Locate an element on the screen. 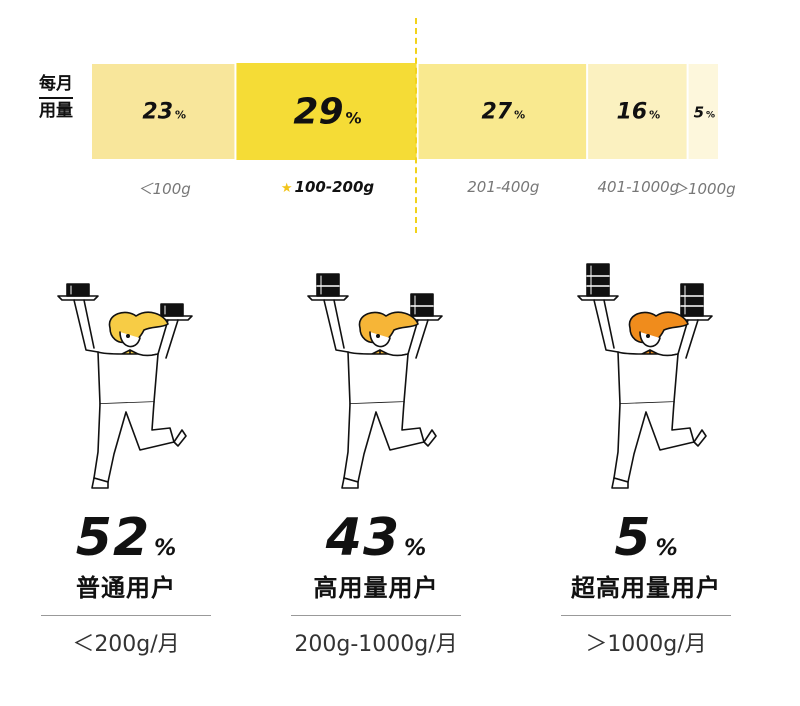 This screenshot has height=706, width=800. axis-label-line2: 用量 is located at coordinates (56, 111).